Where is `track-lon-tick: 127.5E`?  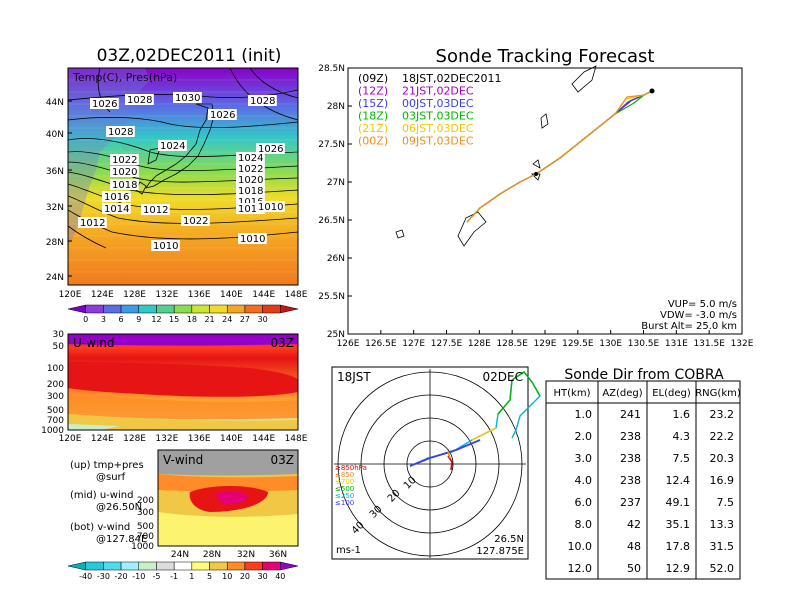
track-lon-tick: 127.5E is located at coordinates (447, 344).